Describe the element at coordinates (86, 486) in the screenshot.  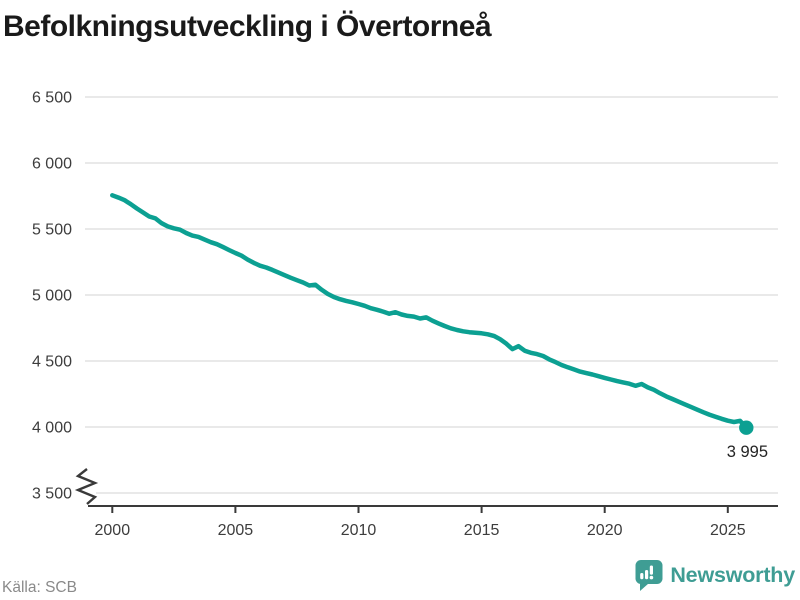
I see `y-axis-break-icon` at that location.